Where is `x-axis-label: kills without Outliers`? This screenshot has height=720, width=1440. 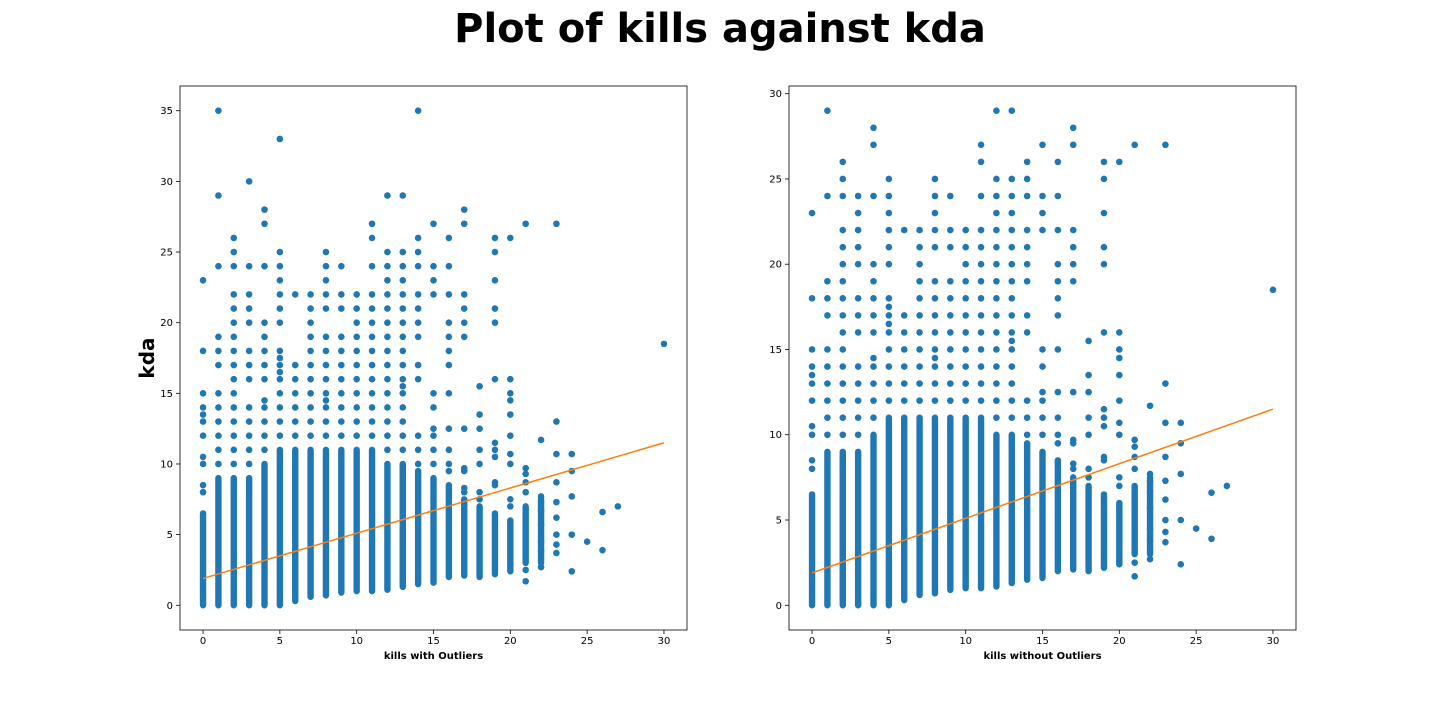
x-axis-label: kills without Outliers is located at coordinates (1042, 656).